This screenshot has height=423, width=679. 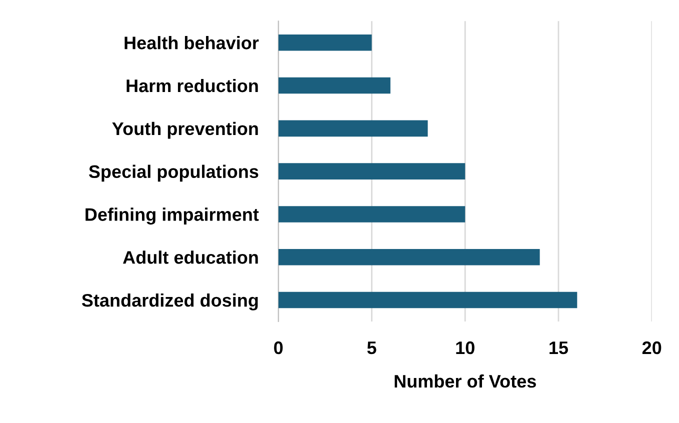 I want to click on x-tick-label: 15, so click(x=559, y=348).